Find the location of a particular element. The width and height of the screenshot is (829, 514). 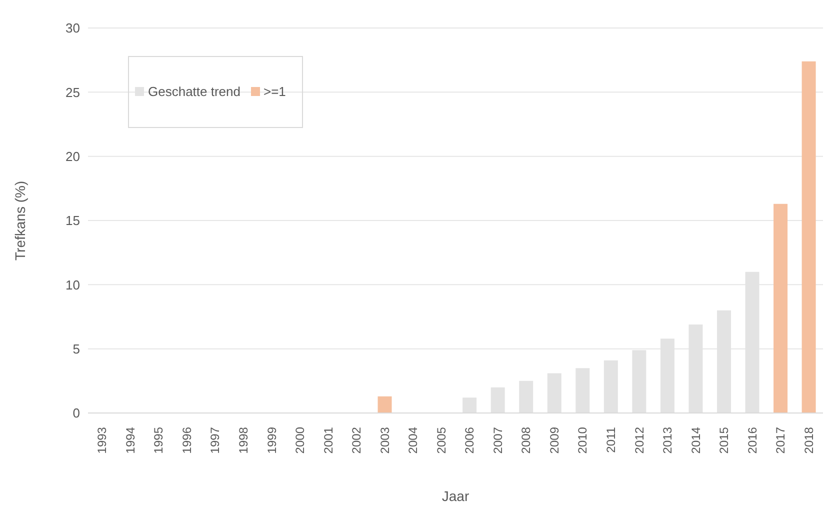

x-tick-label: 1999 is located at coordinates (271, 440).